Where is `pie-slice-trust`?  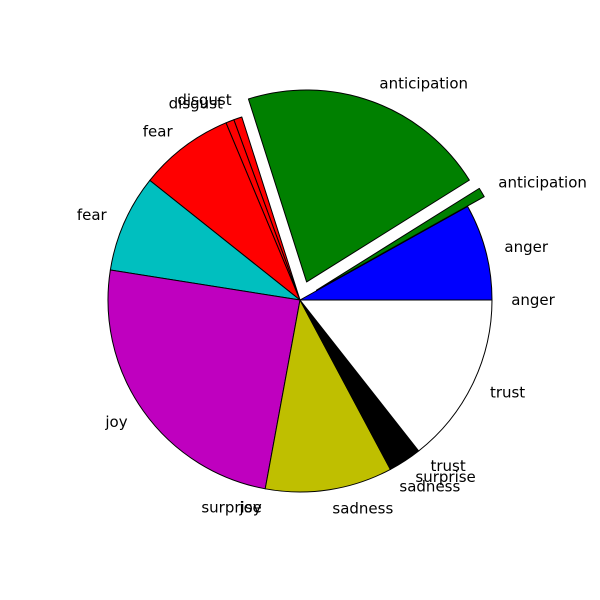 pie-slice-trust is located at coordinates (396, 375).